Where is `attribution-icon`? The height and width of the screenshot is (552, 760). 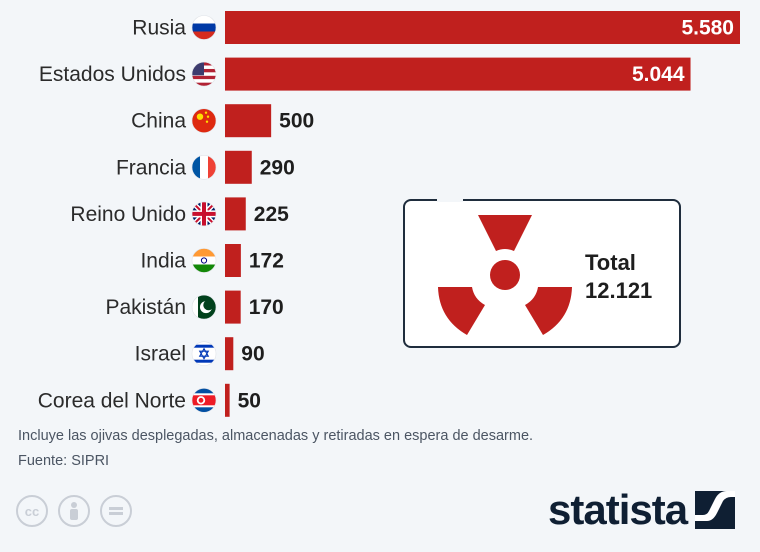 attribution-icon is located at coordinates (74, 511).